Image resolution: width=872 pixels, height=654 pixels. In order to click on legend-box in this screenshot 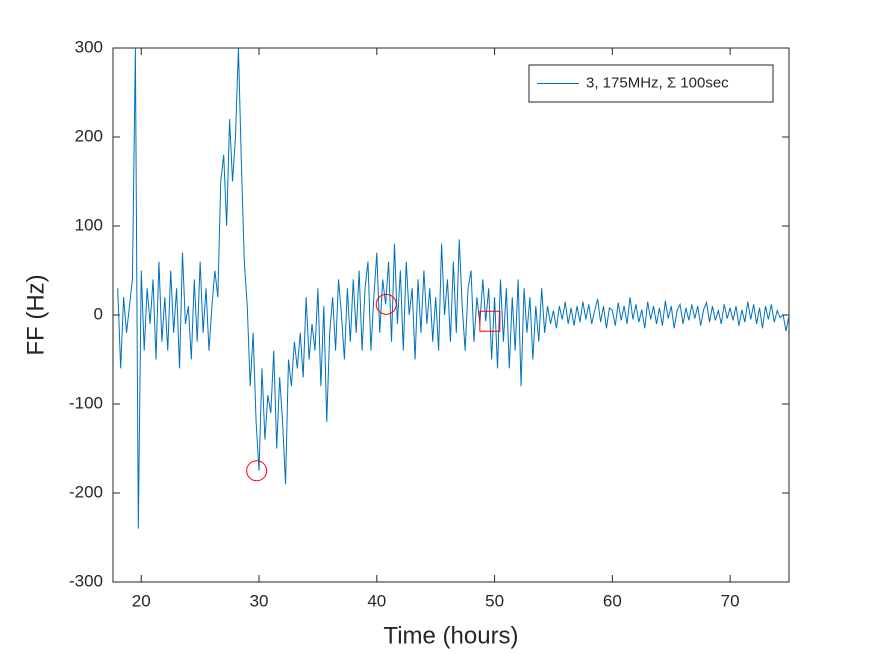, I will do `click(651, 83)`.